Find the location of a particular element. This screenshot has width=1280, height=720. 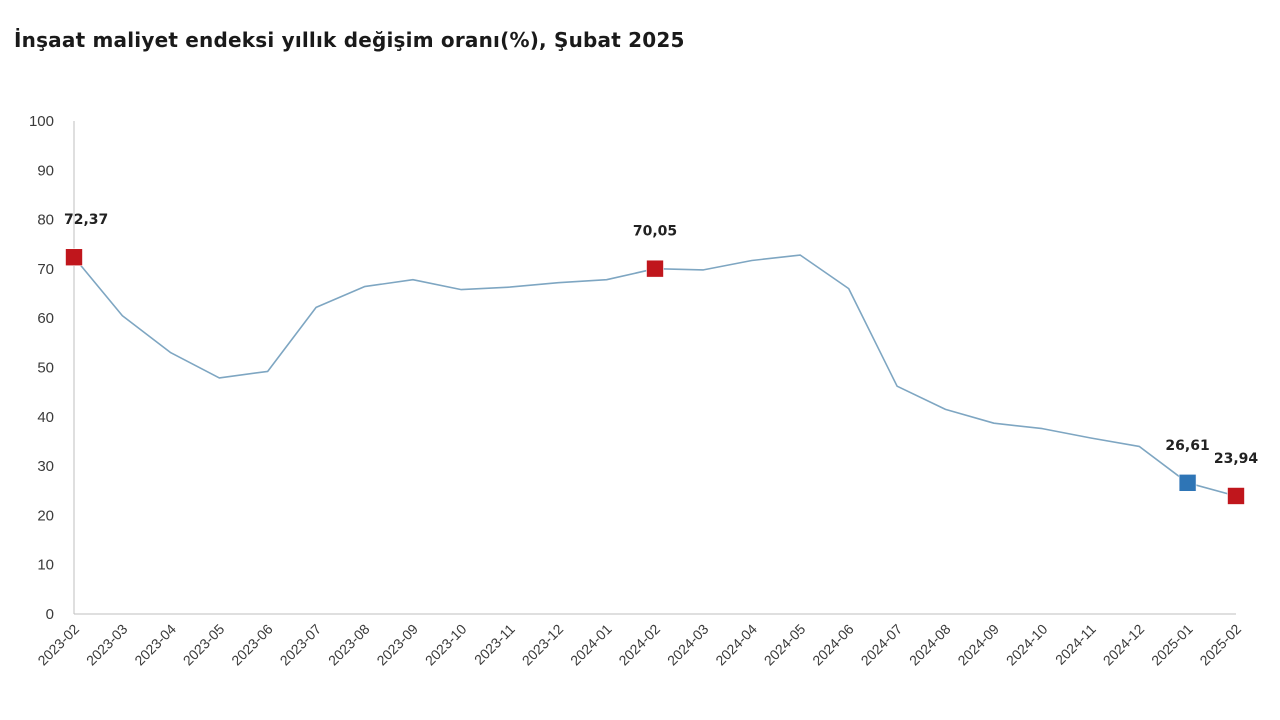

x-tick-label: 2023-05 is located at coordinates (204, 645).